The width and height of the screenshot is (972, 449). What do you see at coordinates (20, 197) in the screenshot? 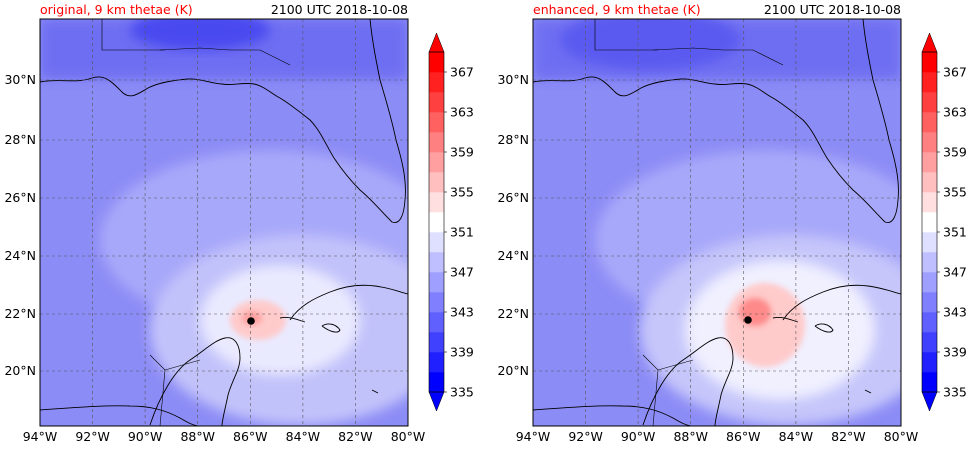
I see `lat-tick-label: 26°N` at bounding box center [20, 197].